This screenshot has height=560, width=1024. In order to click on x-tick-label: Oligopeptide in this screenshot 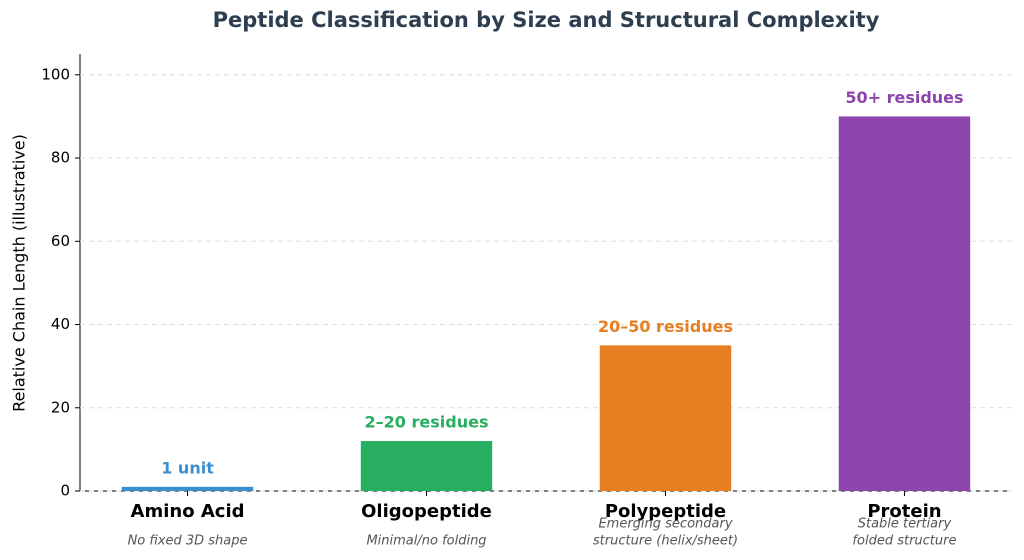, I will do `click(426, 511)`.